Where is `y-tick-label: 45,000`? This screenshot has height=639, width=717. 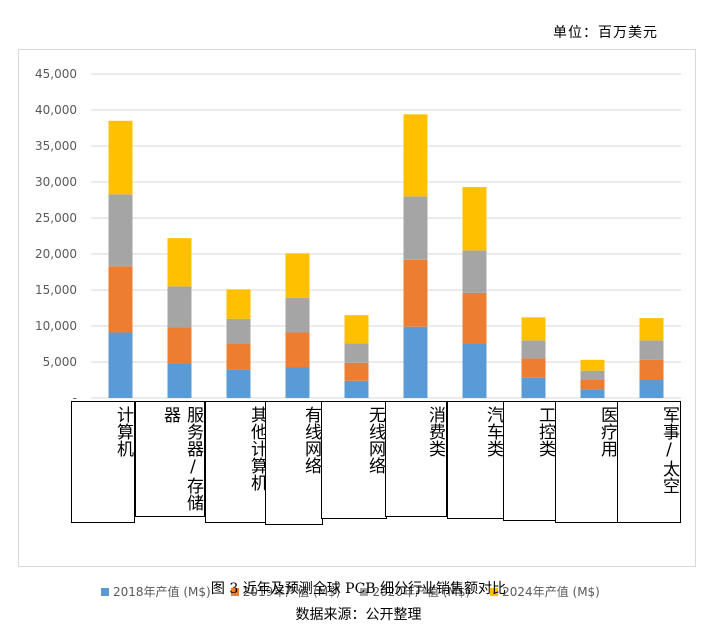
y-tick-label: 45,000 is located at coordinates (56, 74).